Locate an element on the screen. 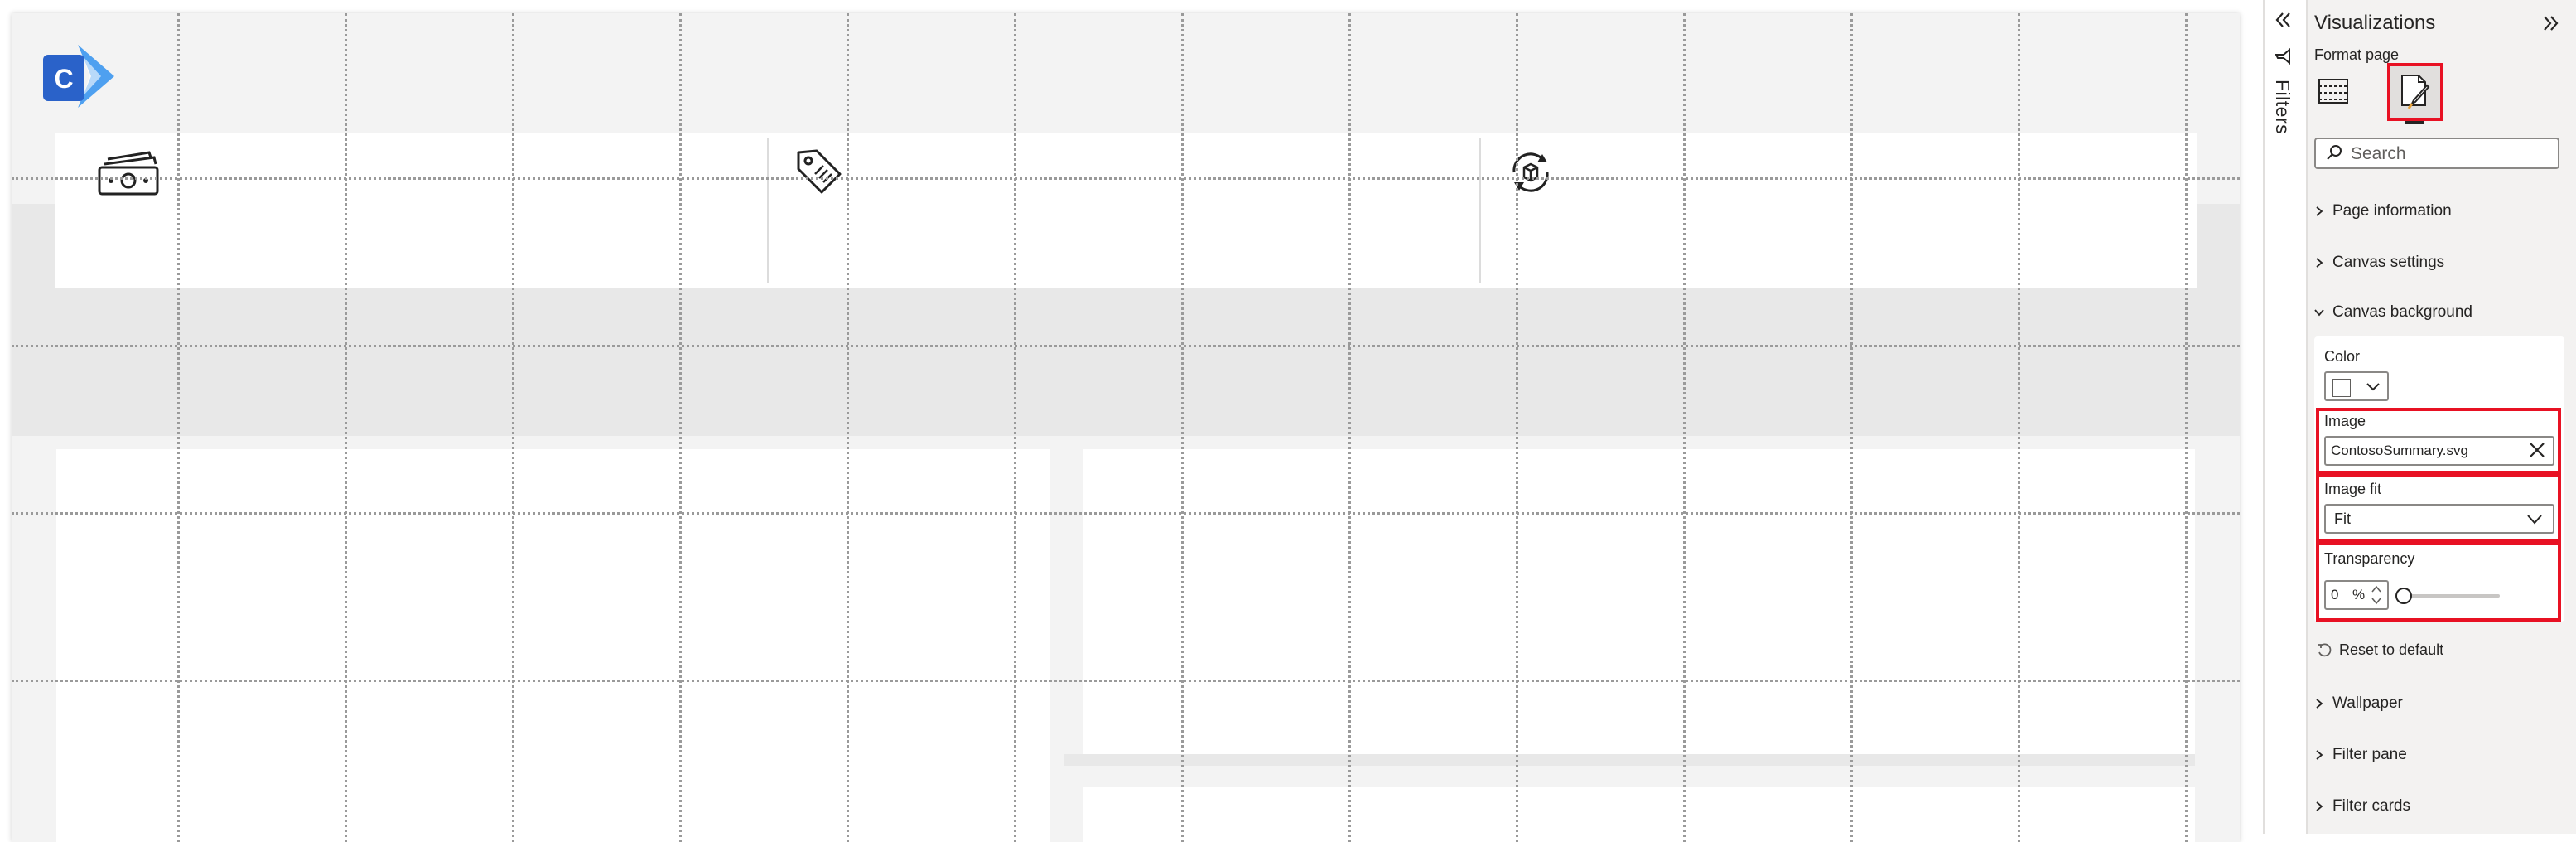 The image size is (2576, 842). search-placeholder: Search is located at coordinates (2378, 153).